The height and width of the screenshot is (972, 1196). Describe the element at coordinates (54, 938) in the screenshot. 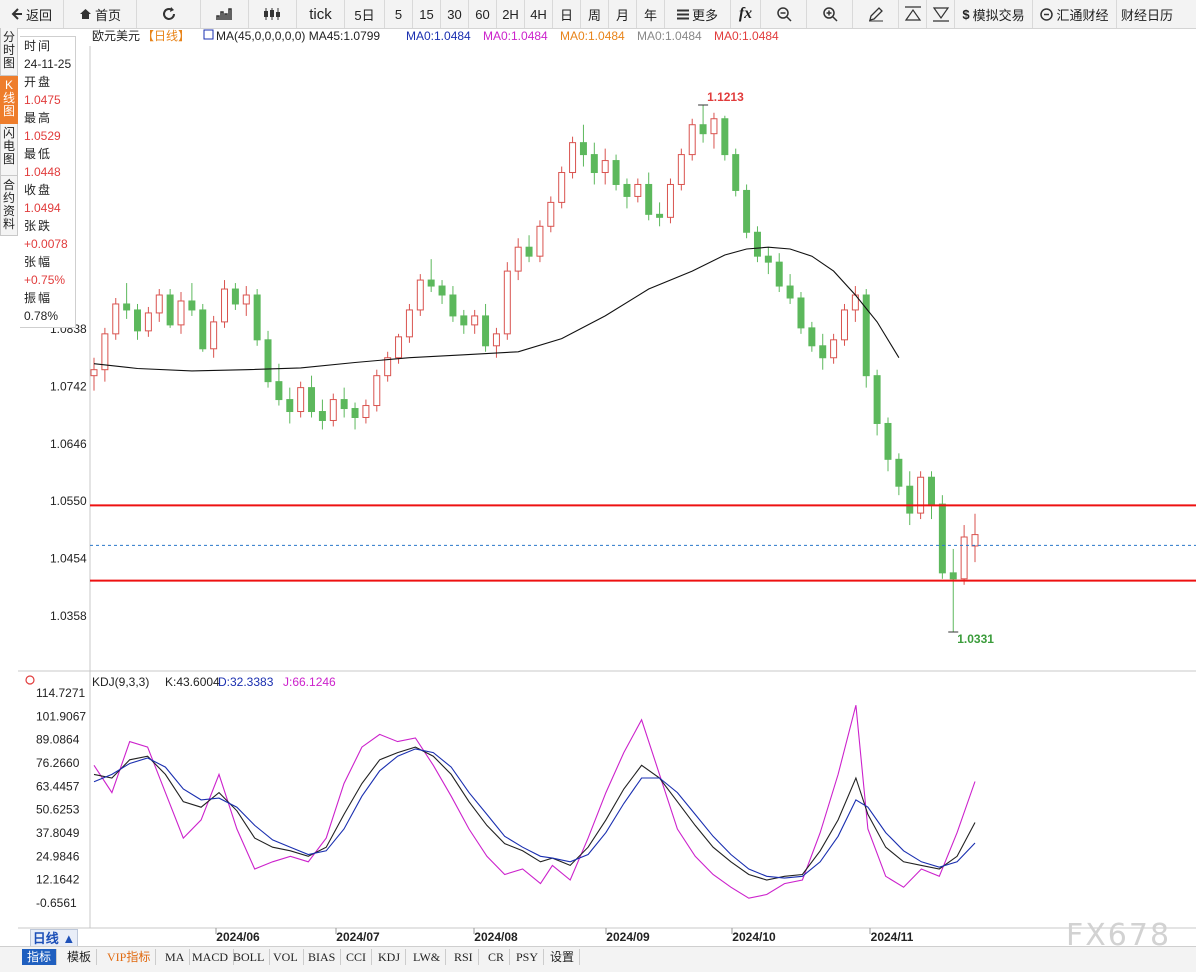

I see `period-button: 日线 ▲` at that location.